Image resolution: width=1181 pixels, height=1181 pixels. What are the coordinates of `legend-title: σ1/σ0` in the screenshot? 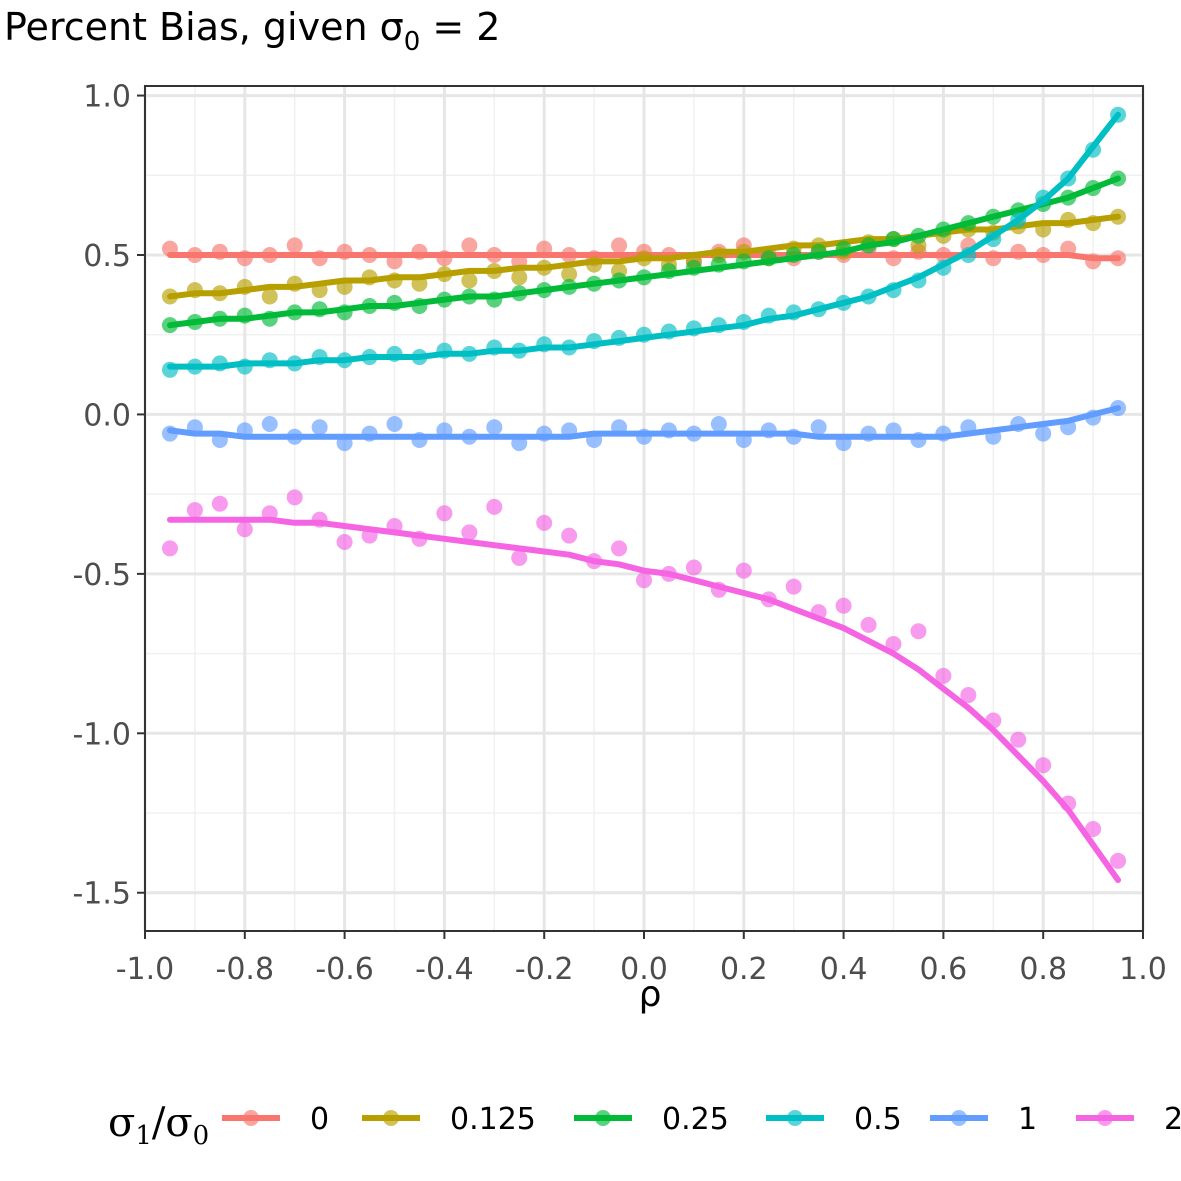 It's located at (158, 1125).